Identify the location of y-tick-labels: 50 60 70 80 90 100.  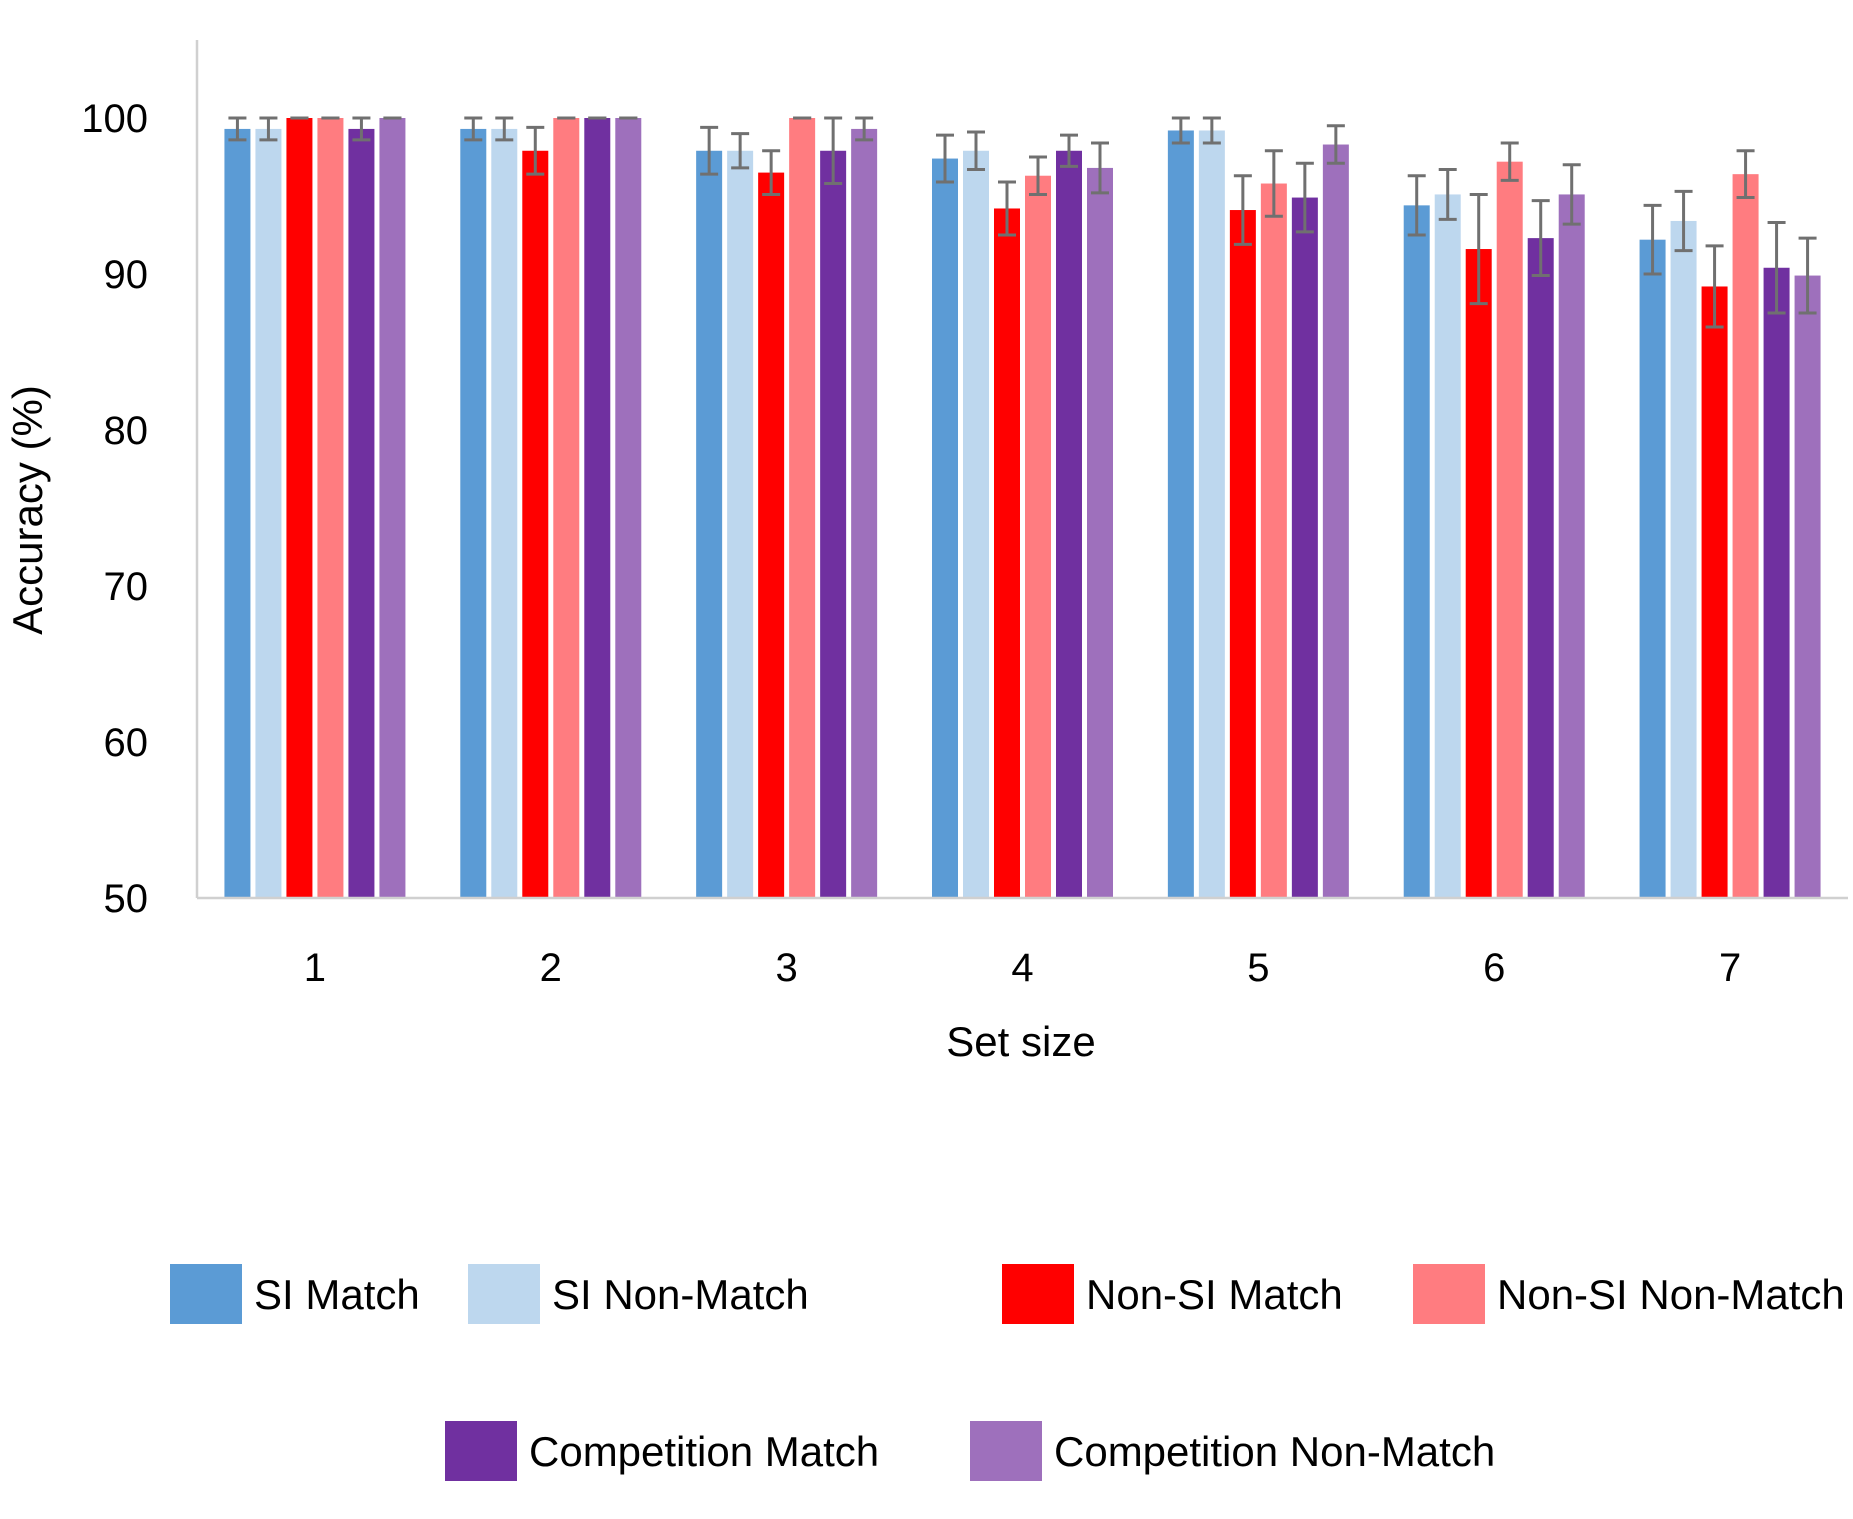
(114, 509).